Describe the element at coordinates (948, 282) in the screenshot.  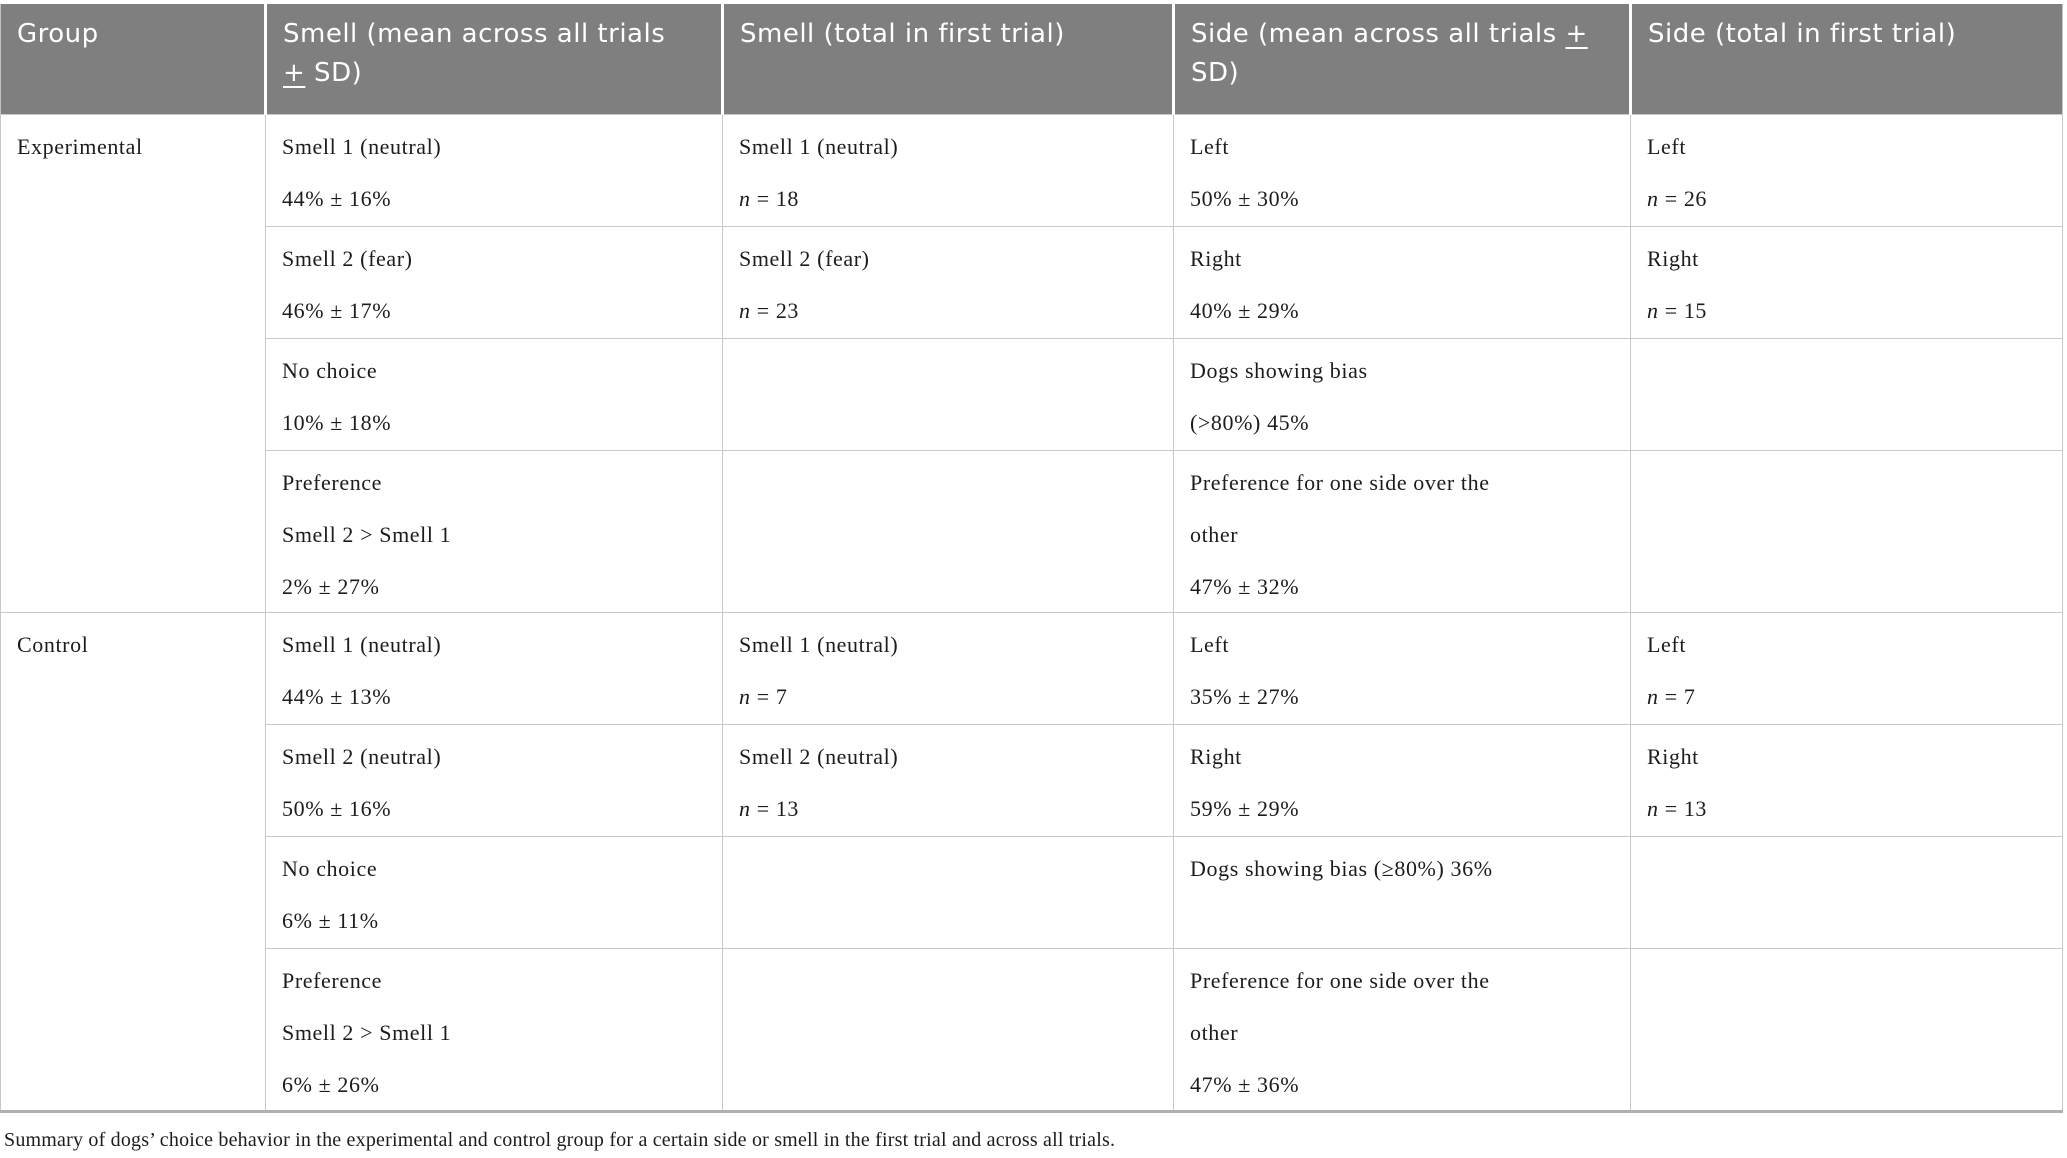
I see `cell-smell-first: Smell 2 (fear) n = 23` at that location.